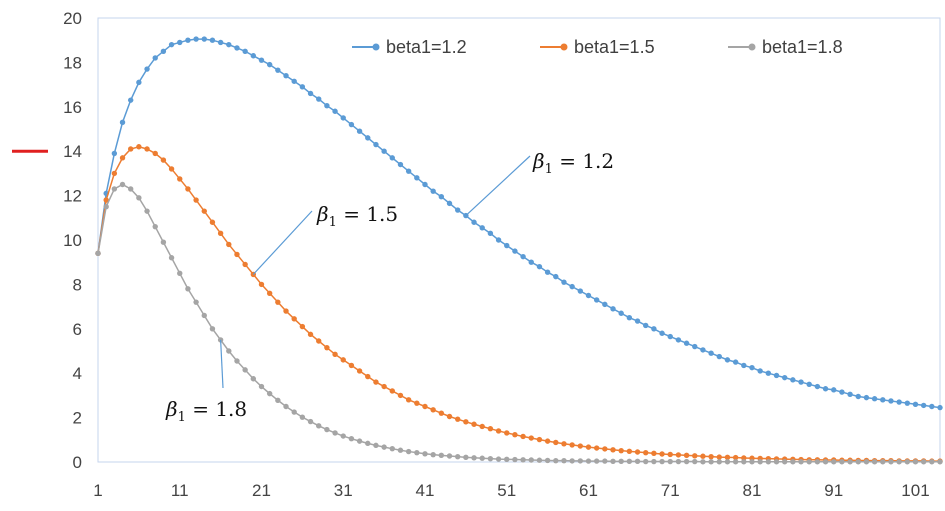 The width and height of the screenshot is (945, 511). I want to click on y-tick-label: 0, so click(77, 462).